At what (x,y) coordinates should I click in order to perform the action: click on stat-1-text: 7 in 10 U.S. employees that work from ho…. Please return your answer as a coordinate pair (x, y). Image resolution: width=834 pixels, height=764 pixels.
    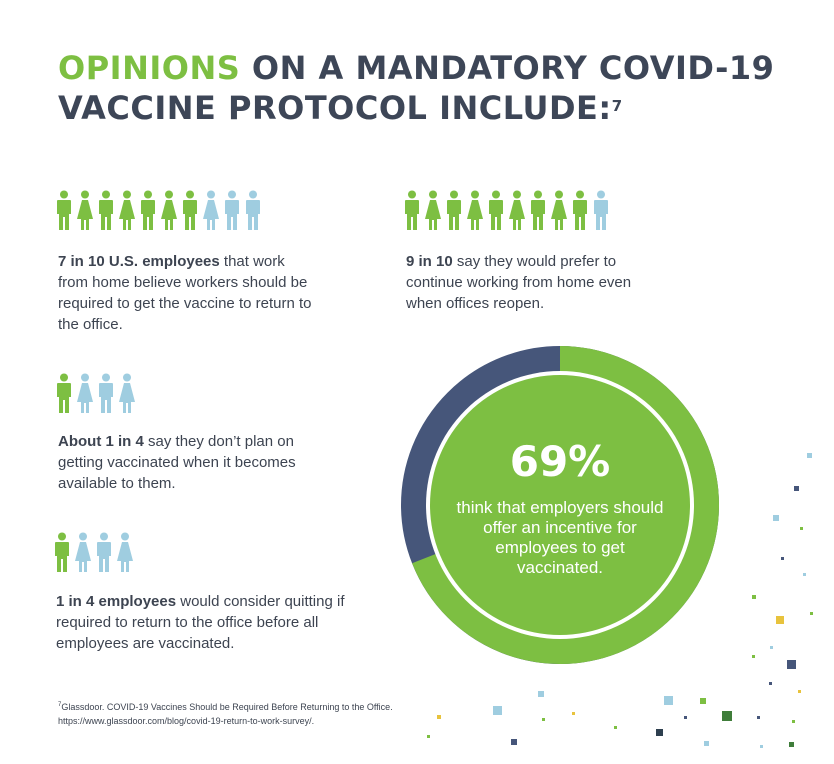
    Looking at the image, I should click on (188, 293).